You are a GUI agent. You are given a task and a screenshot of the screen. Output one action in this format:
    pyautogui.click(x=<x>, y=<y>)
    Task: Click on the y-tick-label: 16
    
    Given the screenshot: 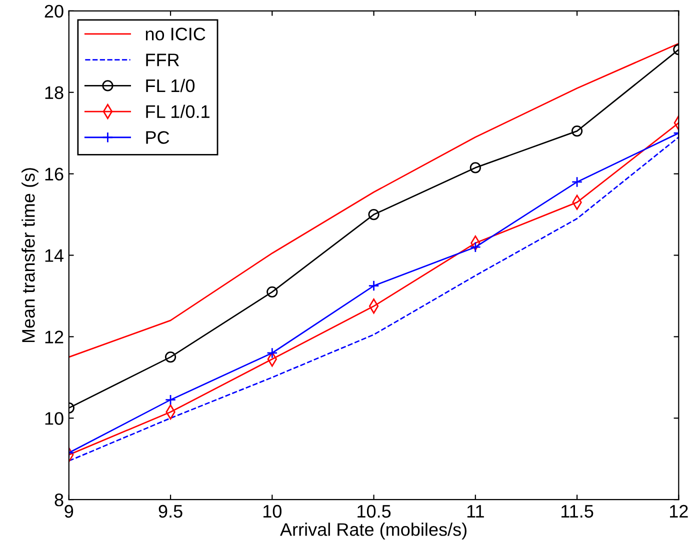 What is the action you would take?
    pyautogui.click(x=54, y=174)
    